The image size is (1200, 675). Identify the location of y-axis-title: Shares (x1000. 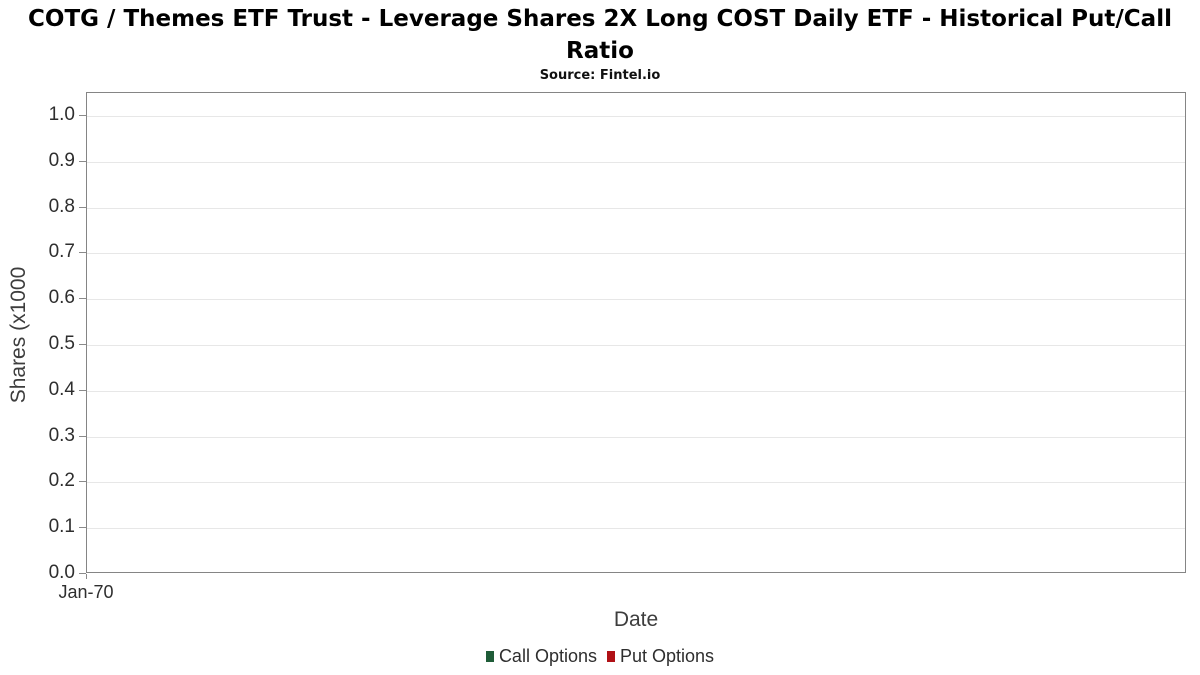
(18, 335).